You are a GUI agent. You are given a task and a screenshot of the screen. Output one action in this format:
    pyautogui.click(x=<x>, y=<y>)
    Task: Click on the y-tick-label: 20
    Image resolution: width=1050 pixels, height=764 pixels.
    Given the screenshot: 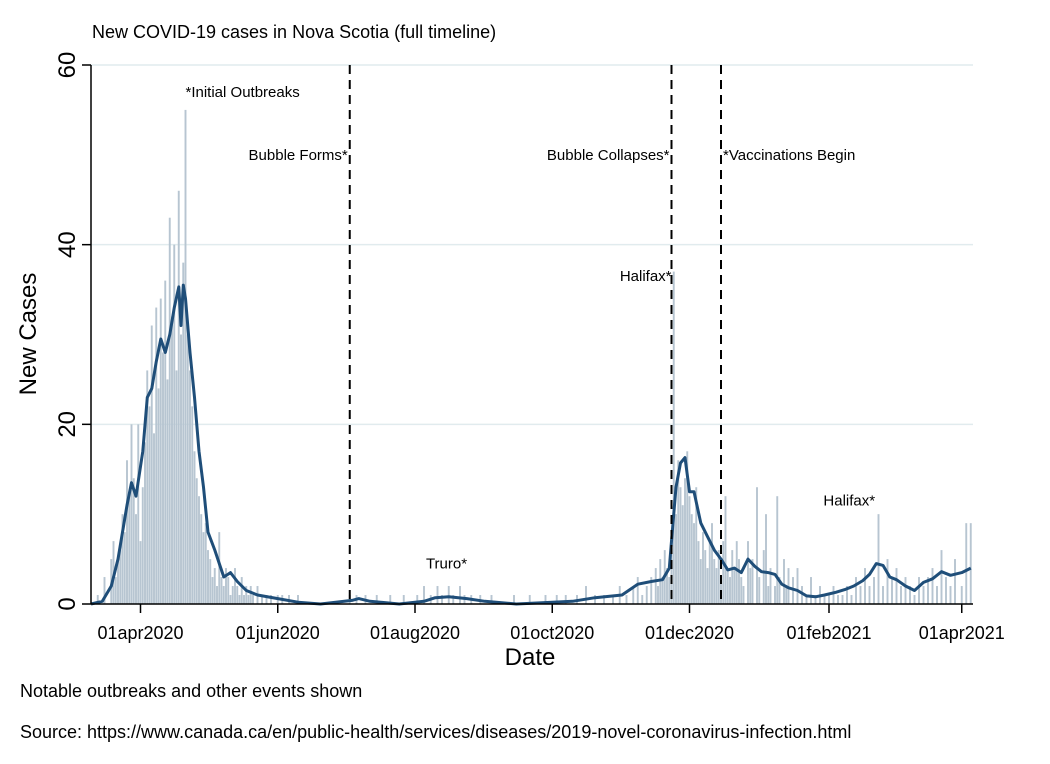 What is the action you would take?
    pyautogui.click(x=67, y=424)
    